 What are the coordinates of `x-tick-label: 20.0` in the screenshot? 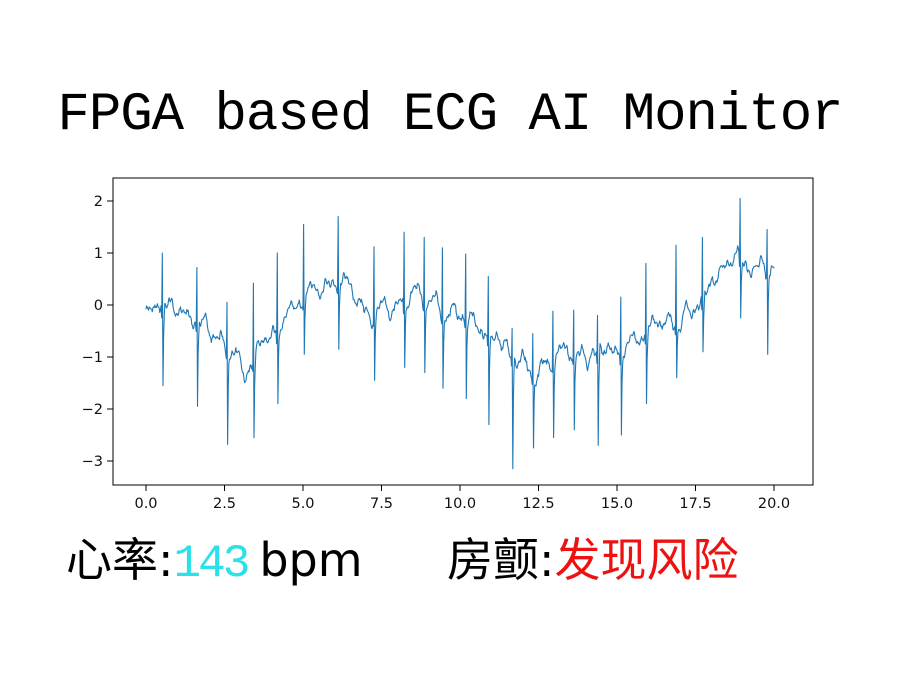 It's located at (774, 504).